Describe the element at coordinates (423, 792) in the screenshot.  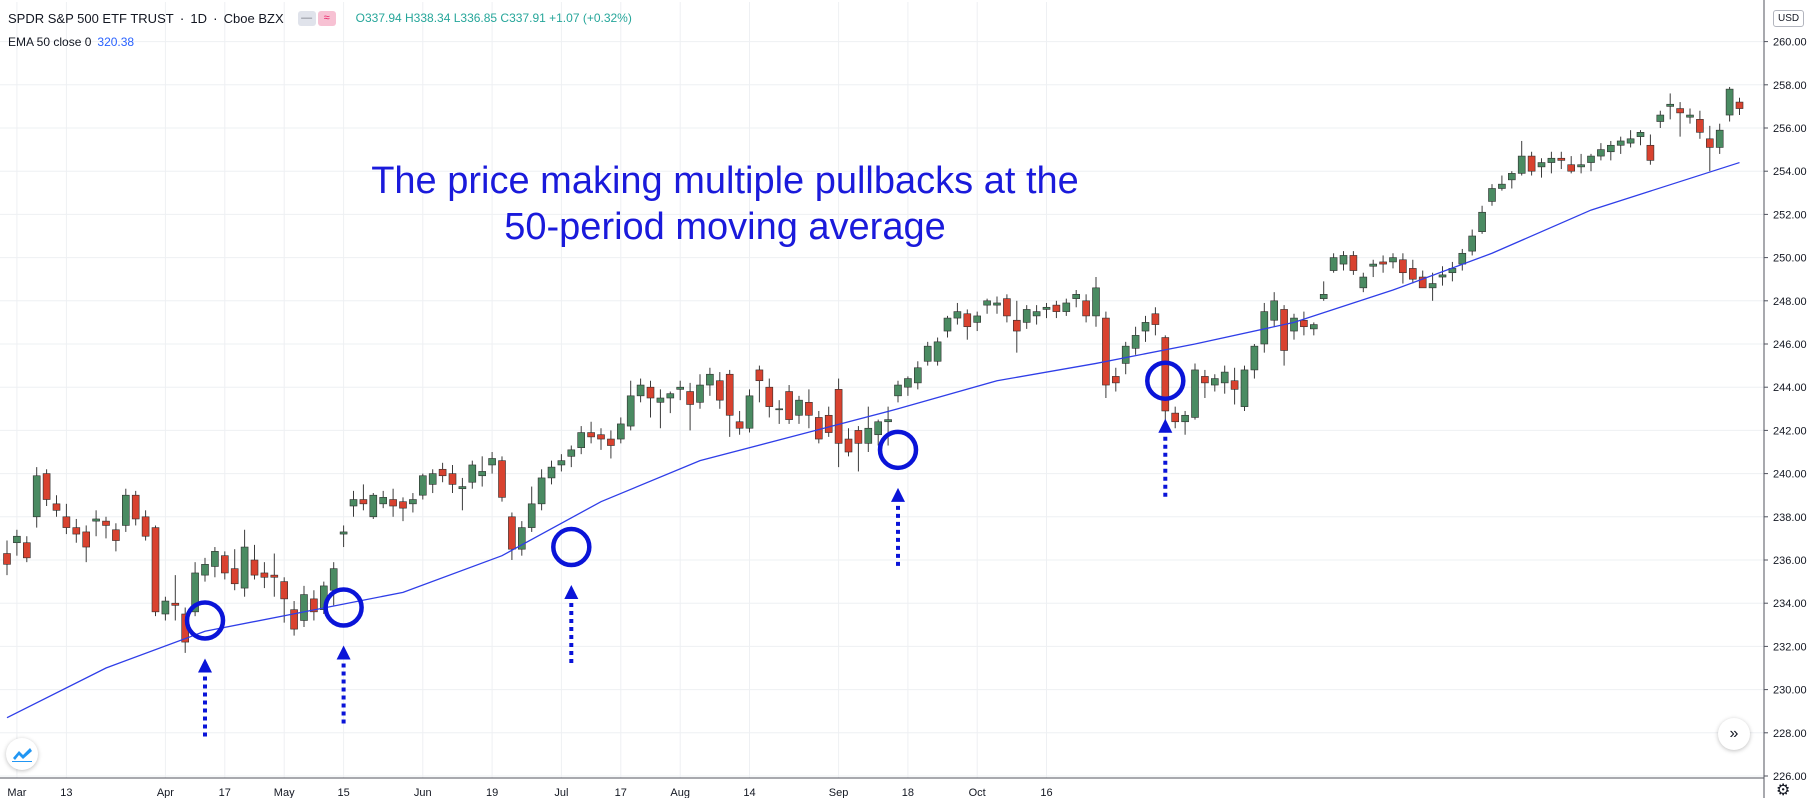
I see `time-tick-label: Jun` at that location.